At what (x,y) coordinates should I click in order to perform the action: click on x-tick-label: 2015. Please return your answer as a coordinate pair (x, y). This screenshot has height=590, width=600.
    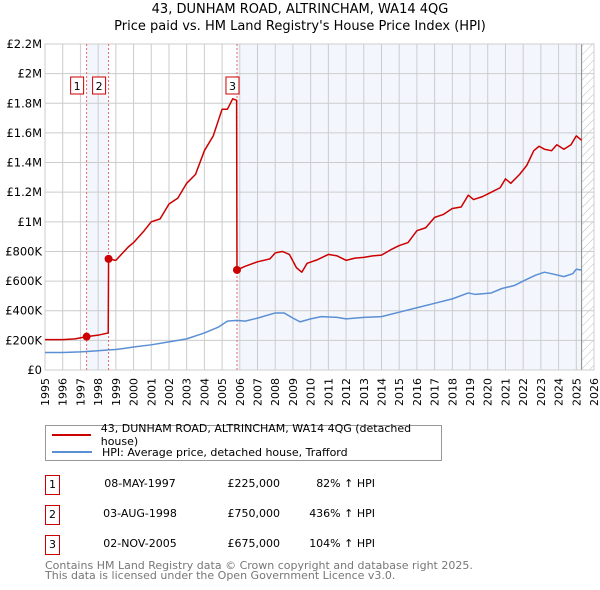
    Looking at the image, I should click on (399, 392).